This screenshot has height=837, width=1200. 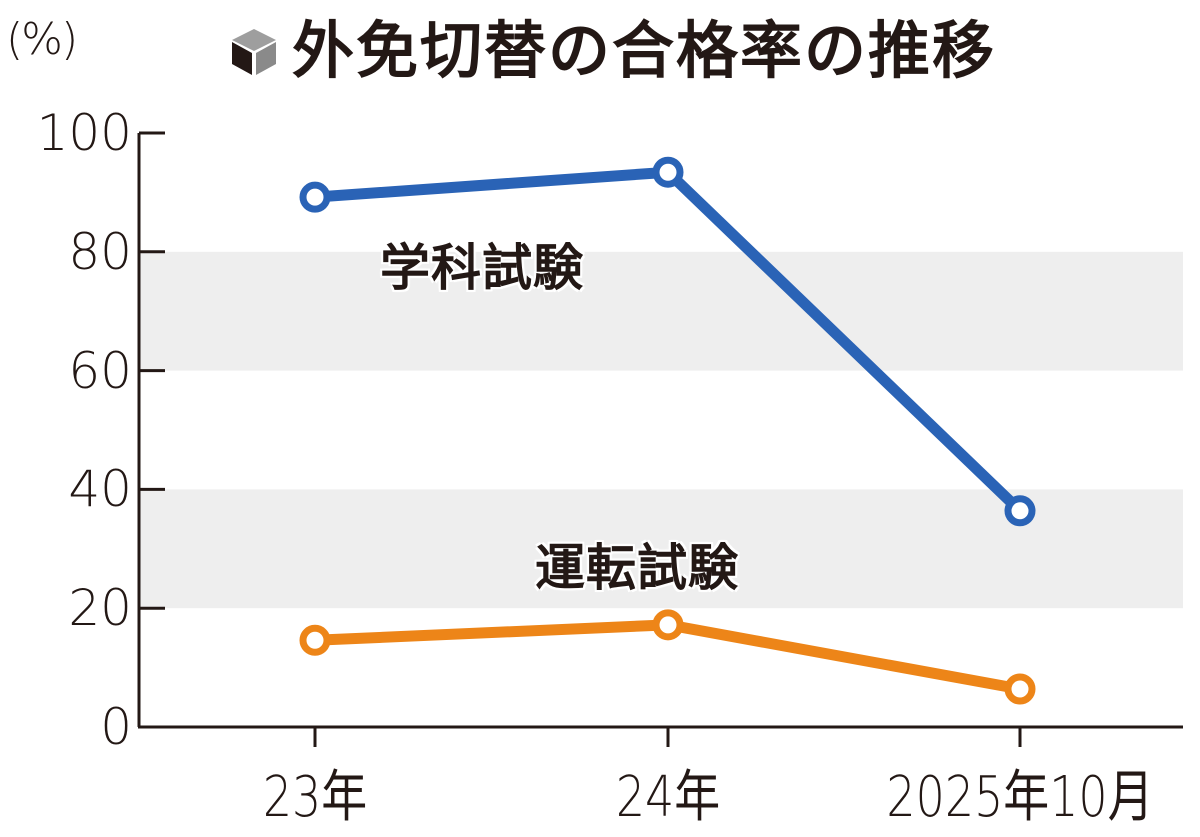 What do you see at coordinates (668, 797) in the screenshot?
I see `x-tick-label: 24年` at bounding box center [668, 797].